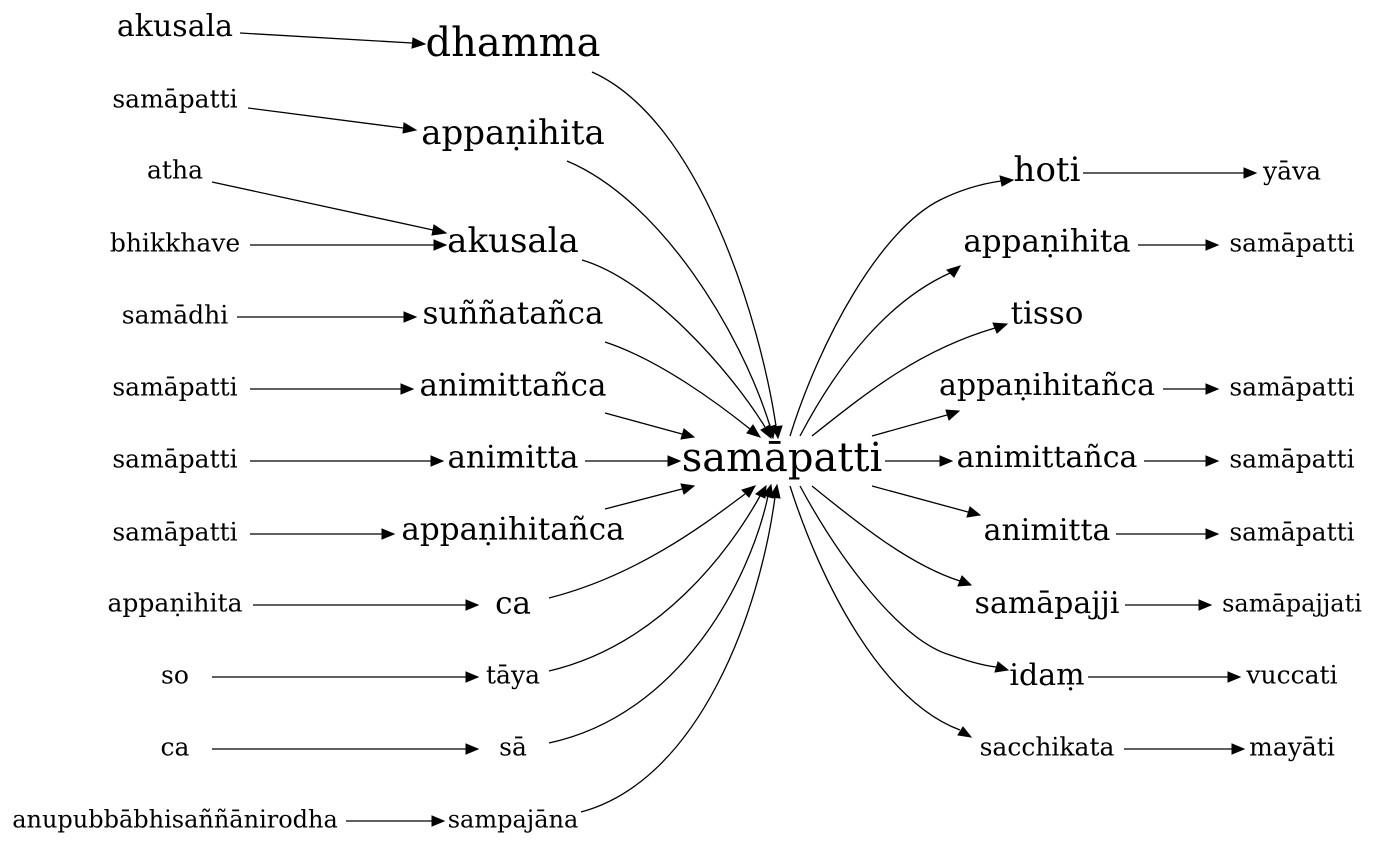 This screenshot has width=1381, height=851. Describe the element at coordinates (175, 26) in the screenshot. I see `node-left-outer: akusala` at that location.